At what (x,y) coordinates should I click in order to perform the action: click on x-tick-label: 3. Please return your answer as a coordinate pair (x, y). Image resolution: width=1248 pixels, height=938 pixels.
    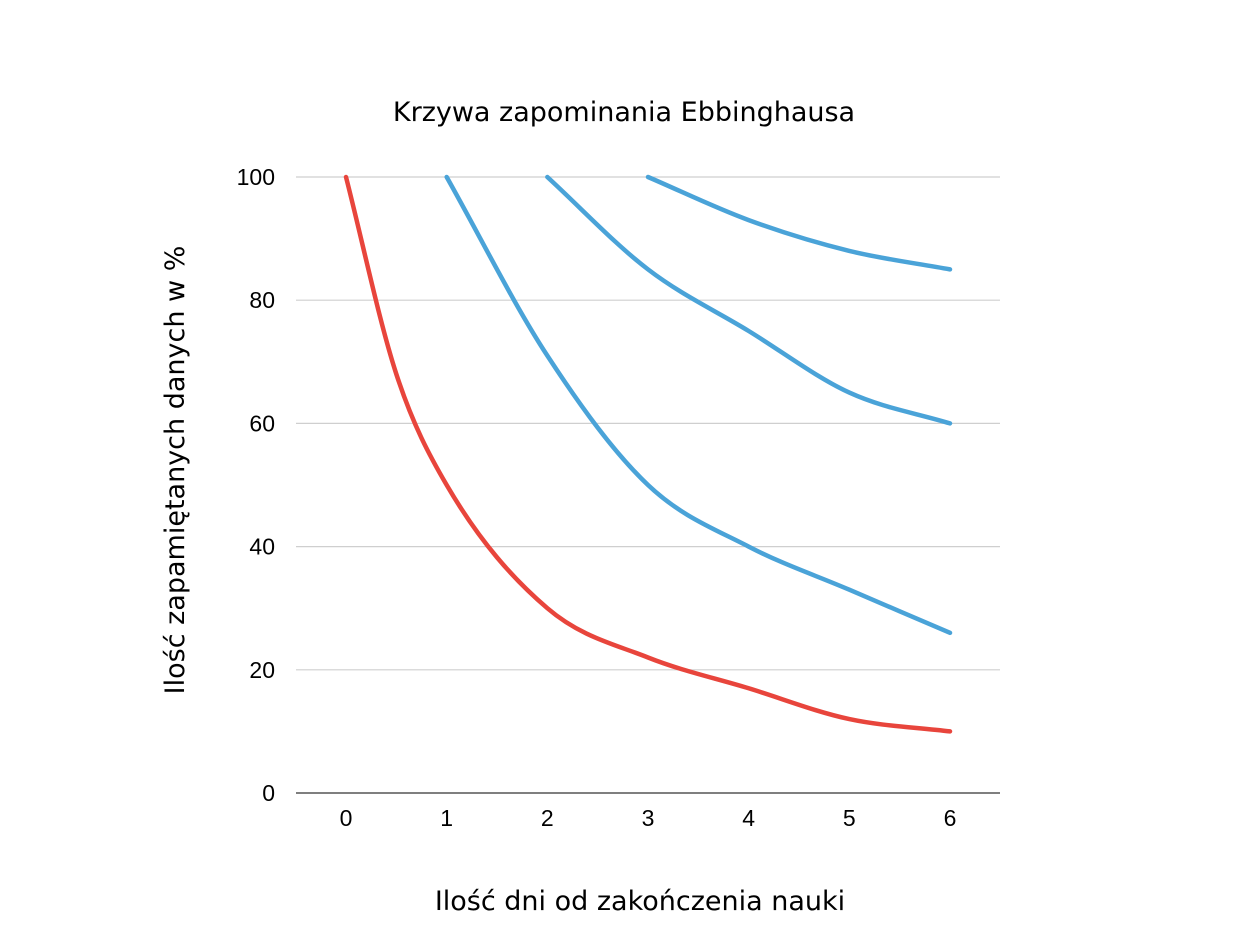
    Looking at the image, I should click on (648, 818).